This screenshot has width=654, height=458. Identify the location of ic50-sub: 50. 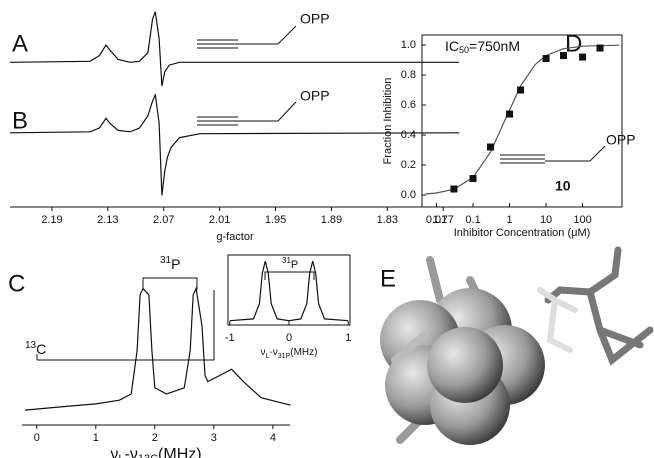
(464, 50).